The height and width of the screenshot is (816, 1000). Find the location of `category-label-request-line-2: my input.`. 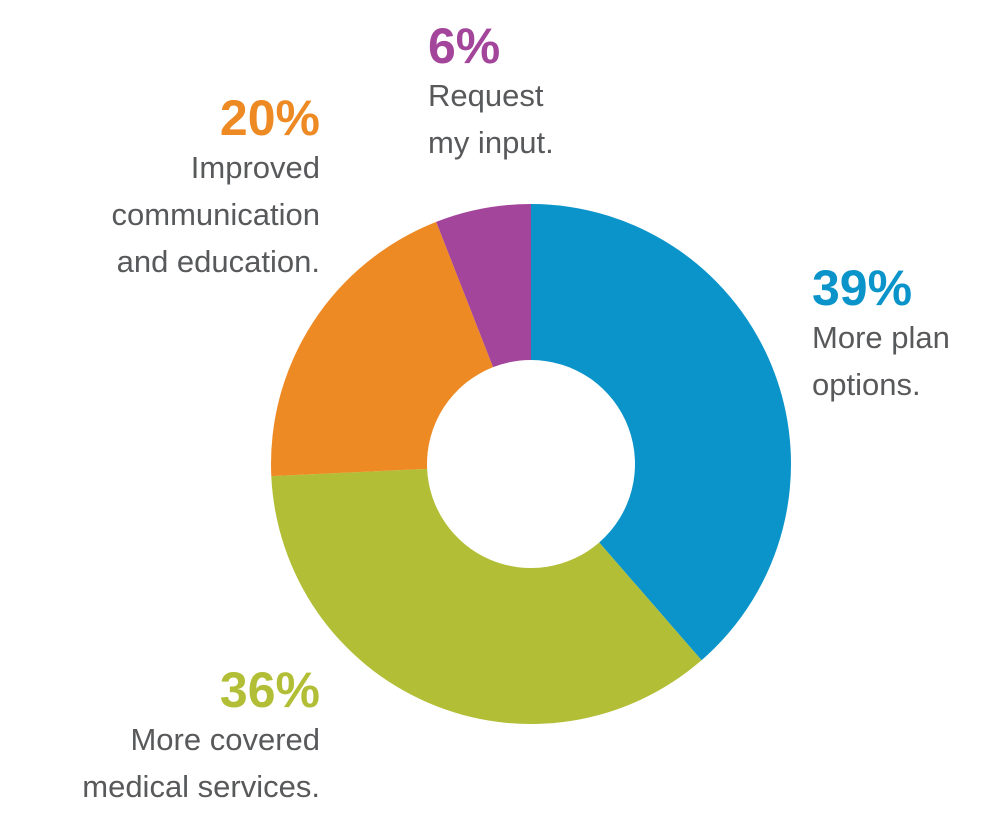

category-label-request-line-2: my input. is located at coordinates (491, 142).